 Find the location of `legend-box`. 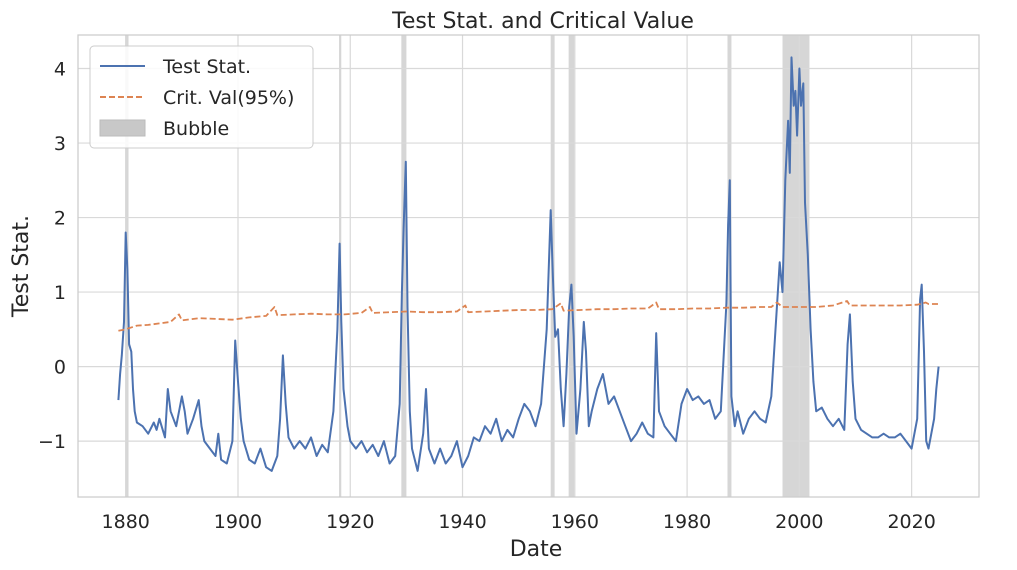

legend-box is located at coordinates (201, 97).